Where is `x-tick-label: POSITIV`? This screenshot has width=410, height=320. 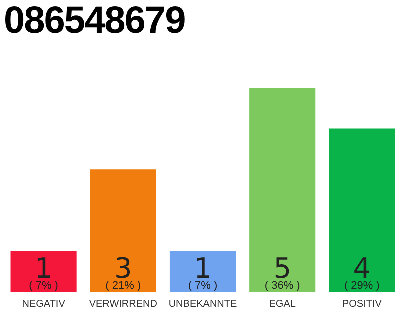
x-tick-label: POSITIV is located at coordinates (362, 304).